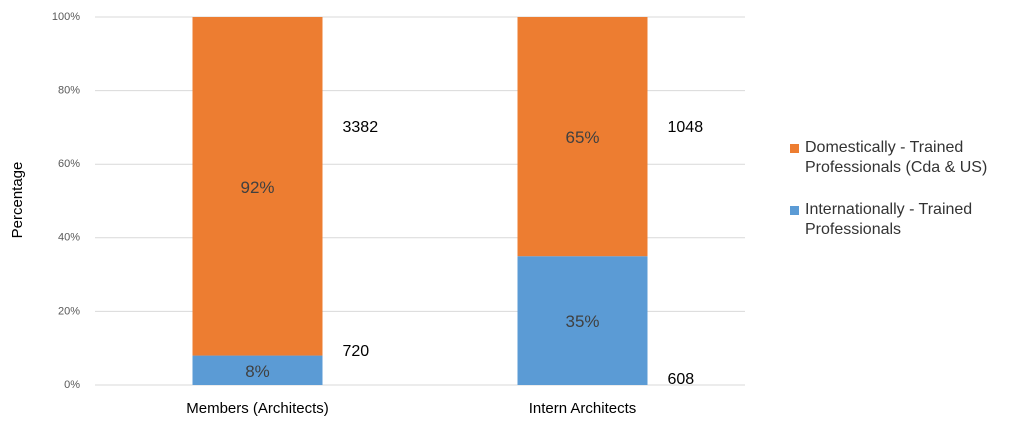 Image resolution: width=1017 pixels, height=421 pixels. What do you see at coordinates (889, 219) in the screenshot?
I see `legend-label: Internationally - Trained Professionals` at bounding box center [889, 219].